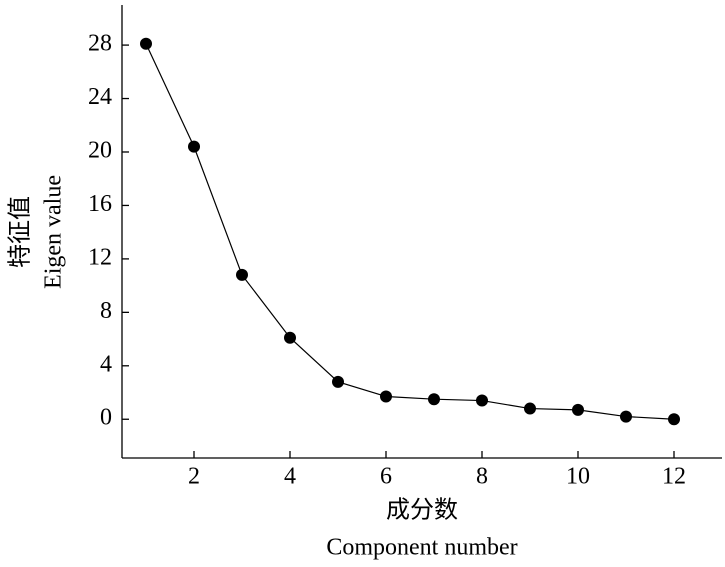 The image size is (725, 567). I want to click on y-axis-label-en: Eigen value, so click(54, 232).